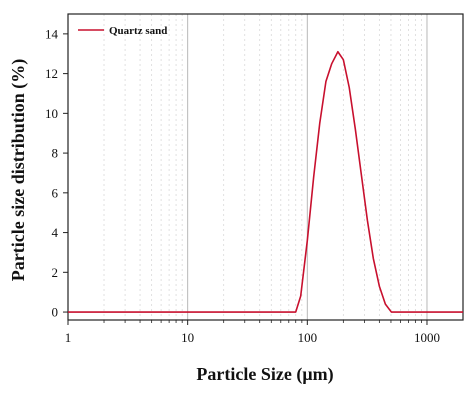 The height and width of the screenshot is (402, 474). I want to click on x-tick-label: 1, so click(68, 337).